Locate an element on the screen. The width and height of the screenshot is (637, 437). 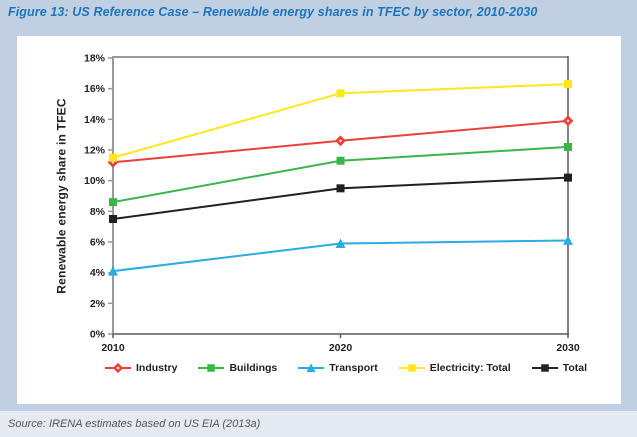
x-tick-label: 2010 is located at coordinates (113, 348).